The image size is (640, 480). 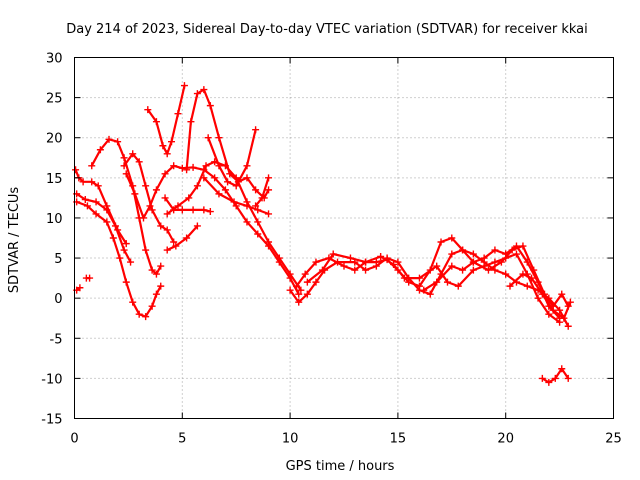 I want to click on y-tick-labels: -15 -10 -5 0 5 10 15 20 25 30, so click(x=51, y=240).